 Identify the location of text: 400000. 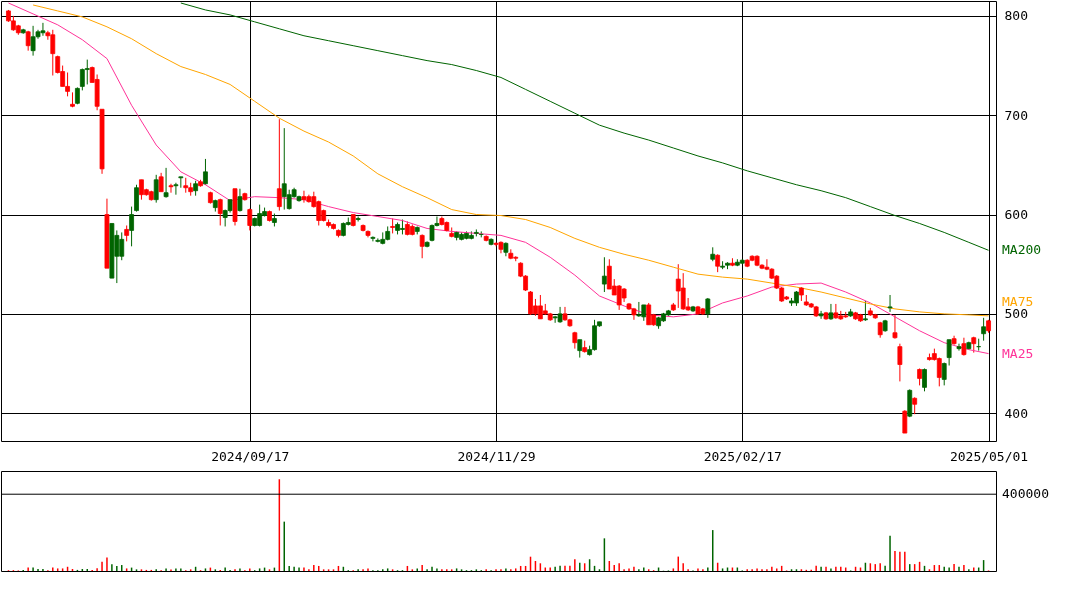
(1025, 494).